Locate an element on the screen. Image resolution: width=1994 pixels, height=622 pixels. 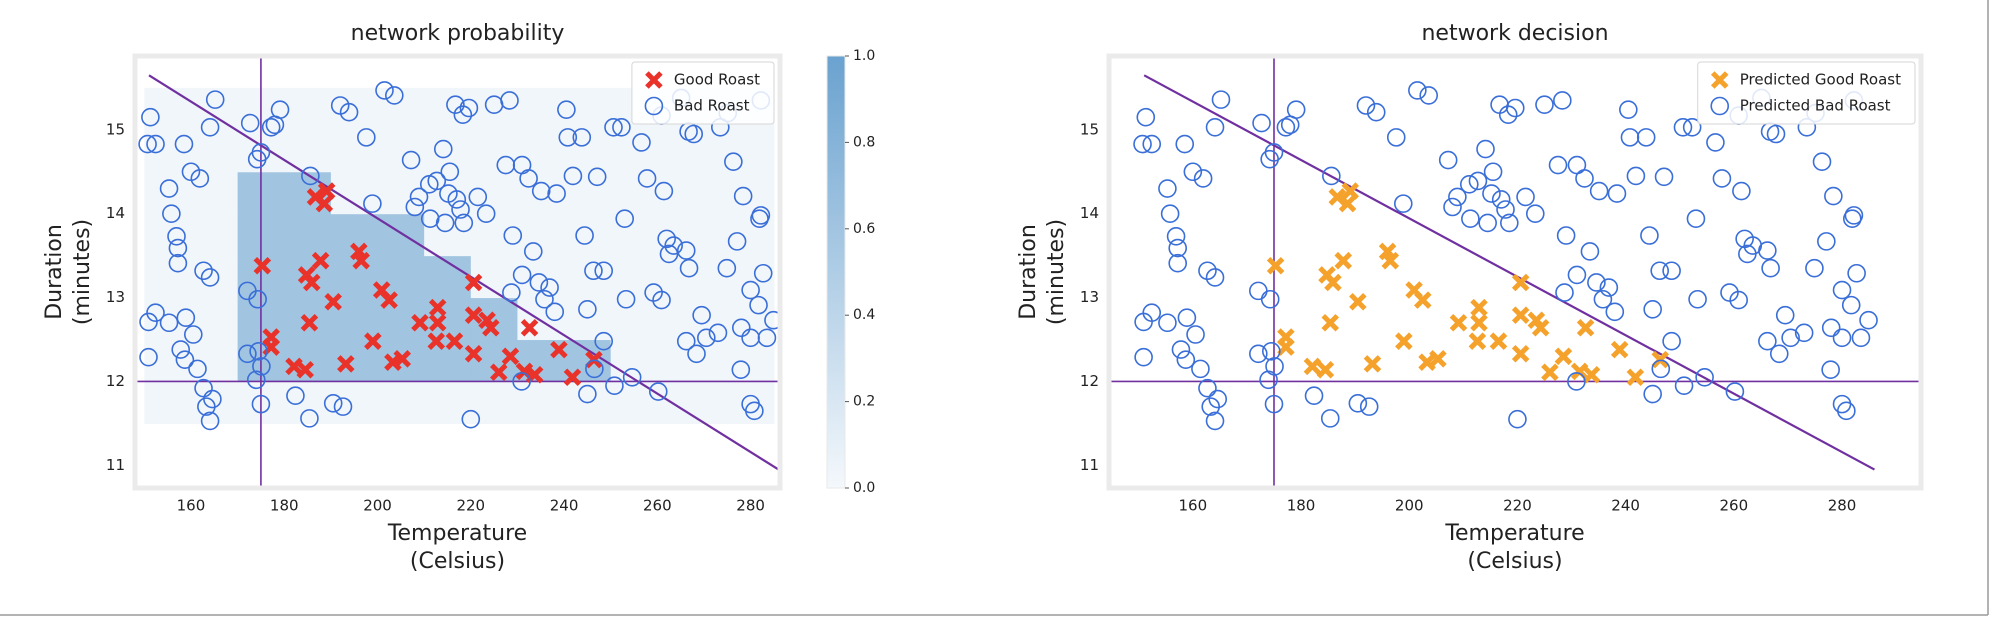
legend-box is located at coordinates (703, 93).